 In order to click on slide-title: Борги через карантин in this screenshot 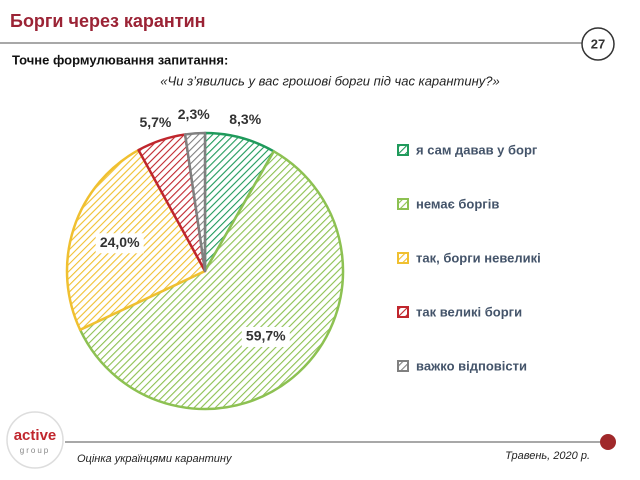, I will do `click(108, 21)`.